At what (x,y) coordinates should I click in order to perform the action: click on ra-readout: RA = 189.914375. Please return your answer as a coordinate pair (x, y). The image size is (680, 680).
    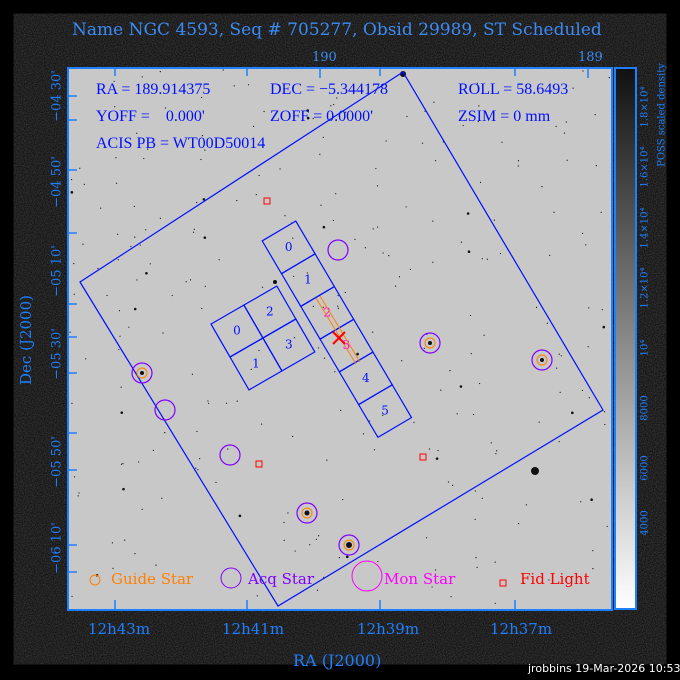
    Looking at the image, I should click on (153, 89).